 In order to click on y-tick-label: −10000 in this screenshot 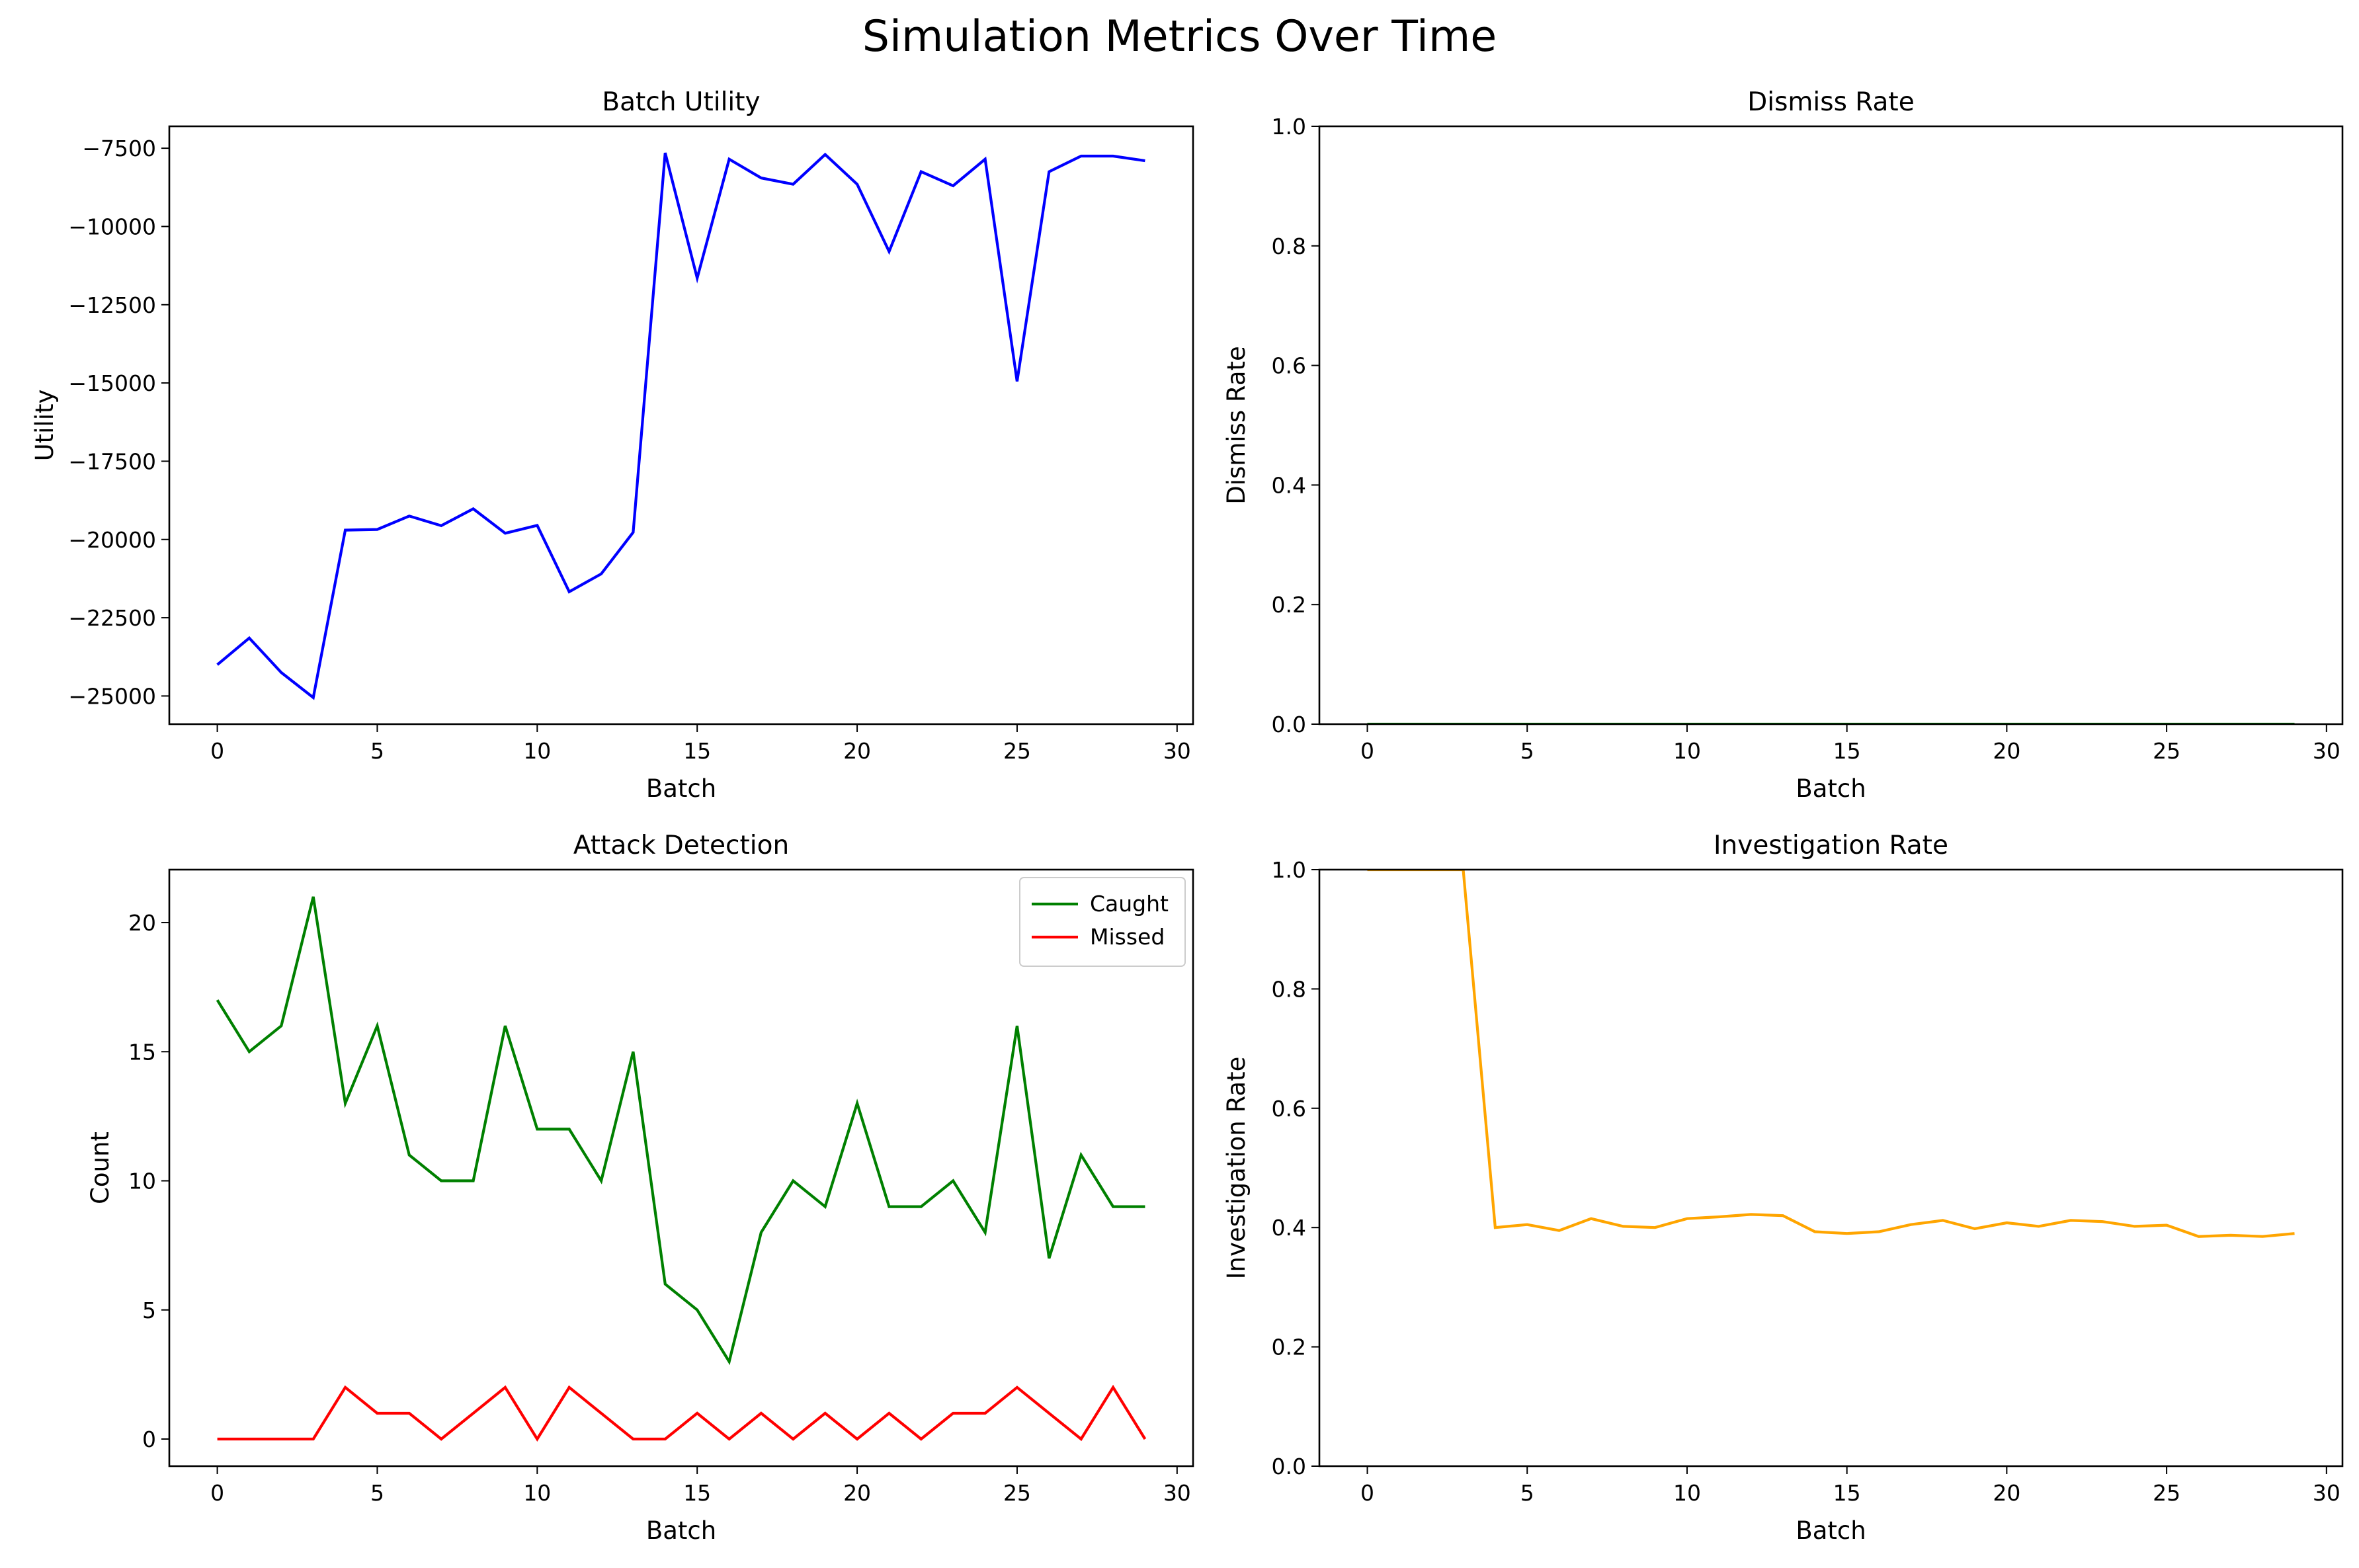, I will do `click(112, 226)`.